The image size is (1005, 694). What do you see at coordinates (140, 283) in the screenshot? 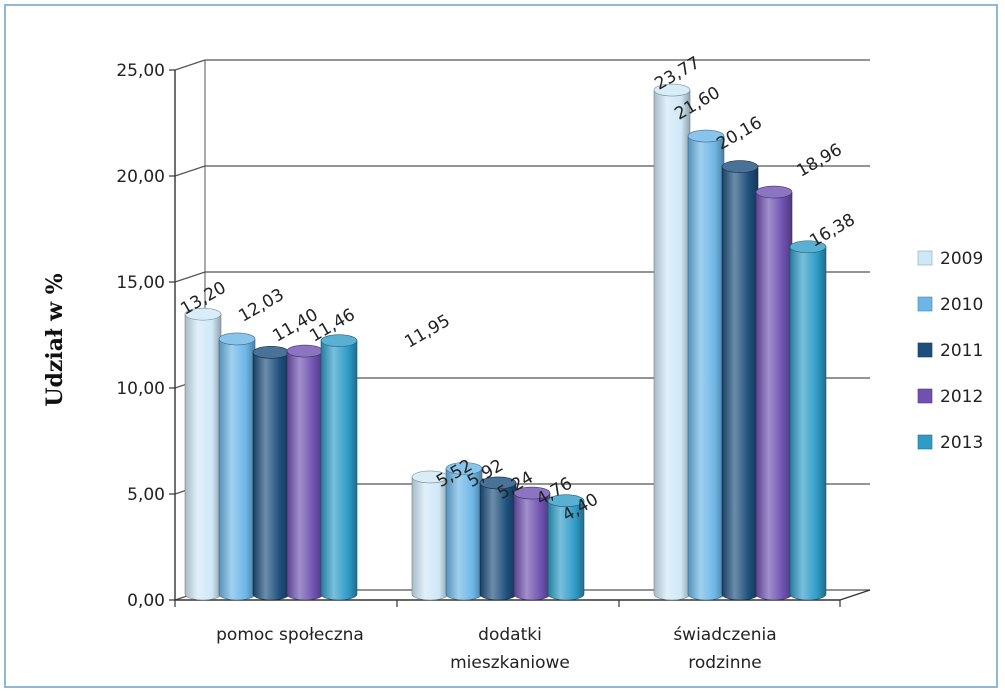
I see `y-tick-label: 15,00` at bounding box center [140, 283].